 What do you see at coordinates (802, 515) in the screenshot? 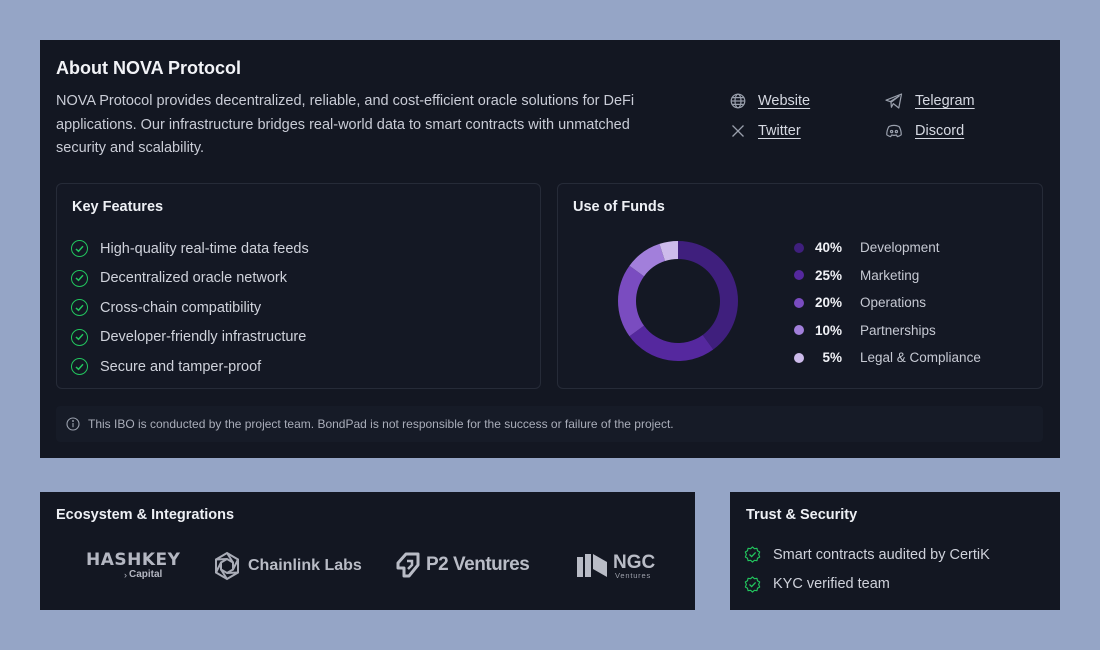
I see `trust-security-title: Trust & Security` at bounding box center [802, 515].